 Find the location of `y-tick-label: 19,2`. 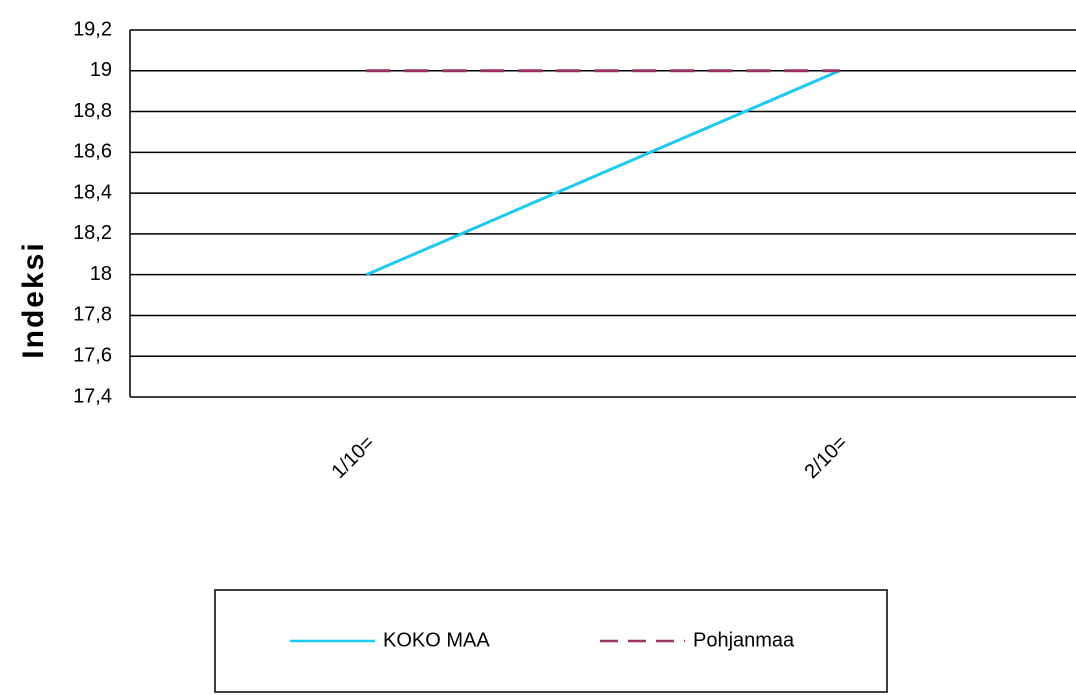

y-tick-label: 19,2 is located at coordinates (92, 29).